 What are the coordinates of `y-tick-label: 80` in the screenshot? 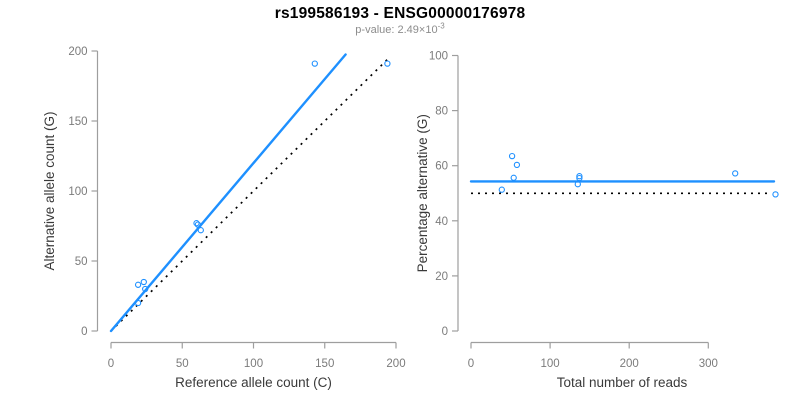 It's located at (441, 112).